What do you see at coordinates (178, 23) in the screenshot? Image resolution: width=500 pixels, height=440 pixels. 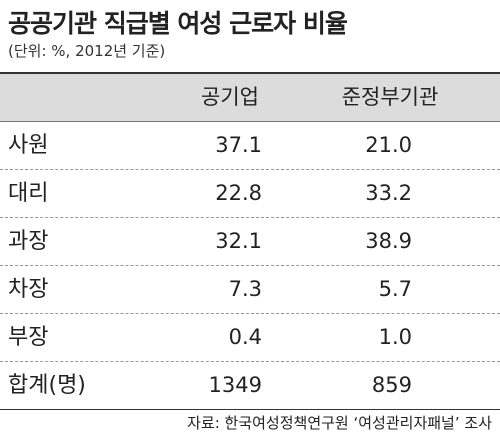 I see `title: 공공기관 직급별 여성 근로자 비율` at bounding box center [178, 23].